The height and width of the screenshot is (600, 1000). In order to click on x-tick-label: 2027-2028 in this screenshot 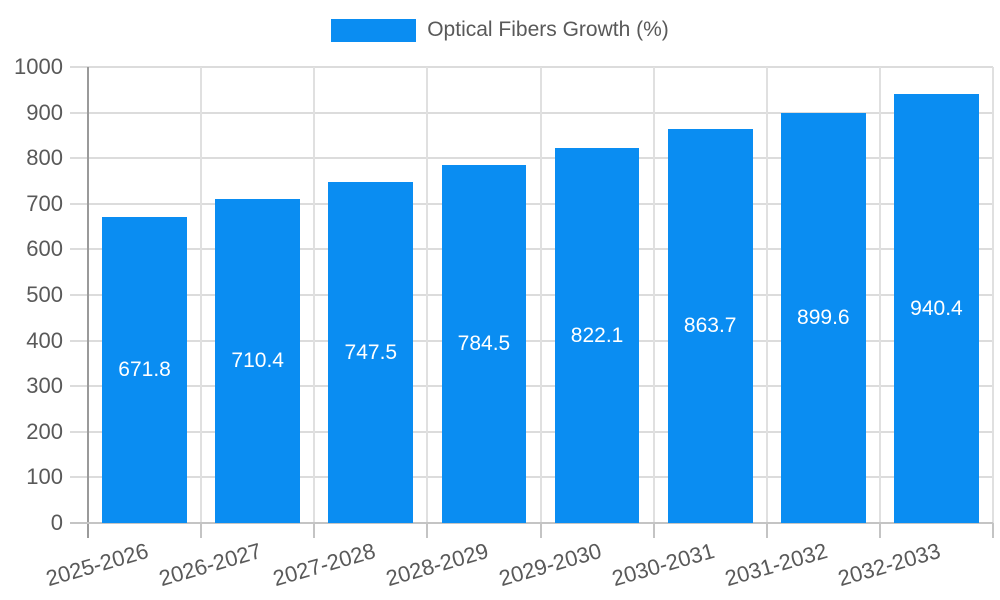, I will do `click(323, 565)`.